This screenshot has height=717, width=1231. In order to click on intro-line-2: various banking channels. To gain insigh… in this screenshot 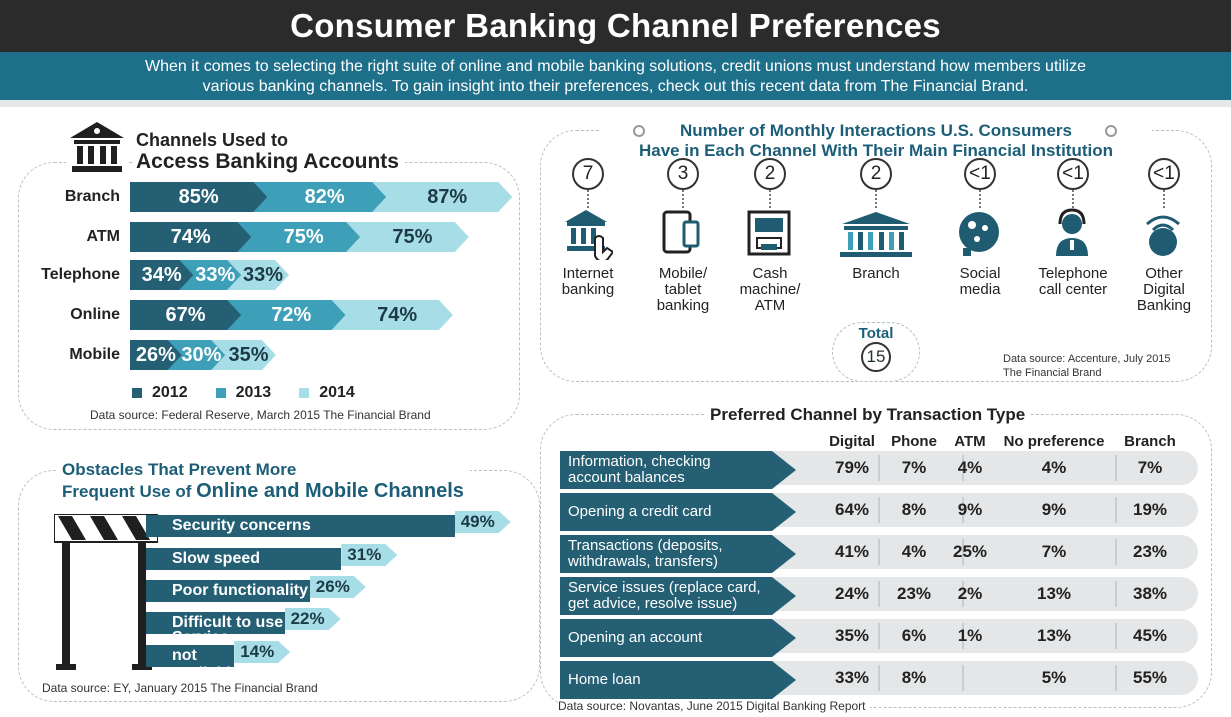, I will do `click(615, 86)`.